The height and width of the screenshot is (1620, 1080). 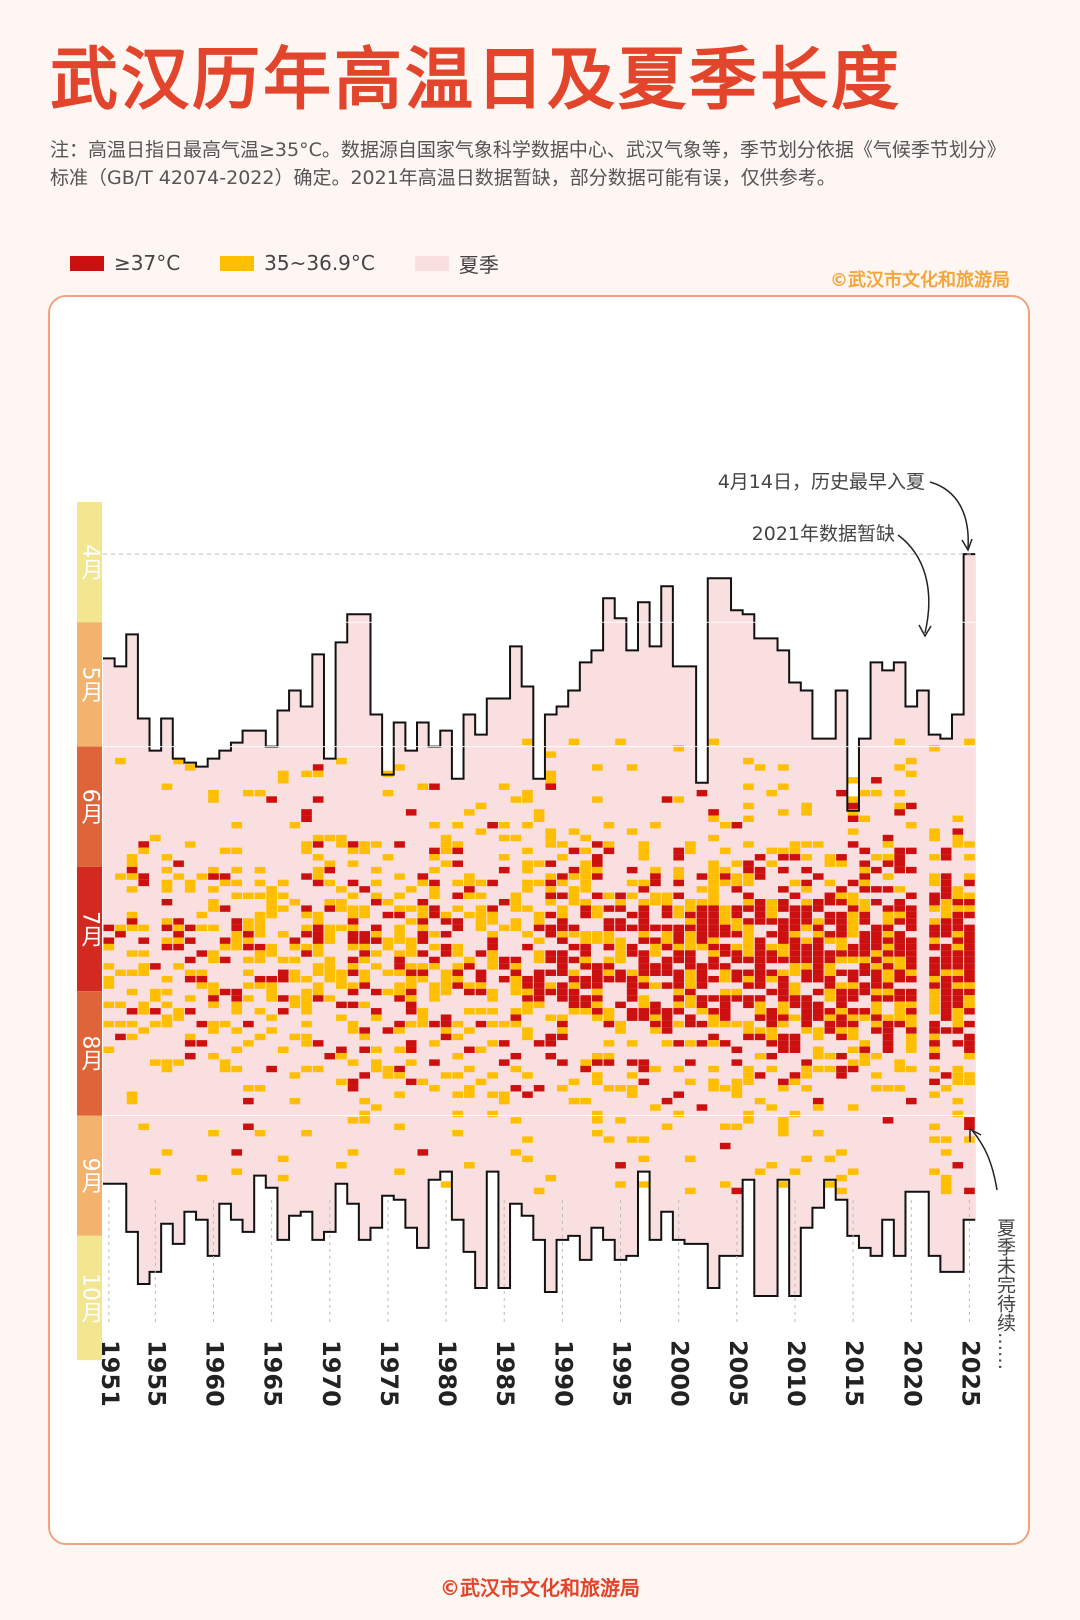 What do you see at coordinates (551, 1003) in the screenshot?
I see `summer-bar-1989` at bounding box center [551, 1003].